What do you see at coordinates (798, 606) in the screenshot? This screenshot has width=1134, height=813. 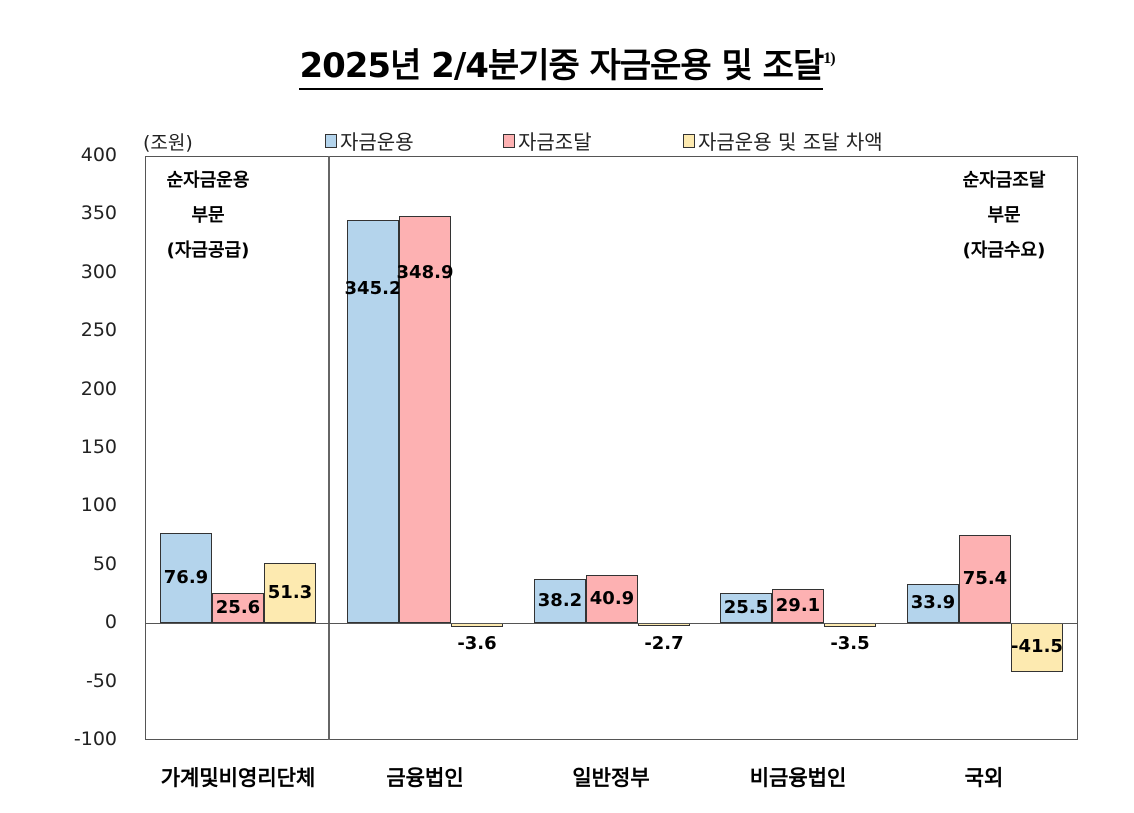 I see `bar-value-label: 29.1` at bounding box center [798, 606].